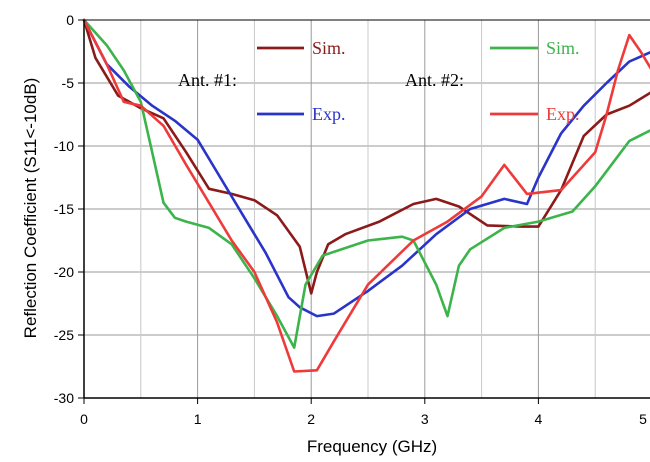  I want to click on y-tick-label: -5, so click(68, 83).